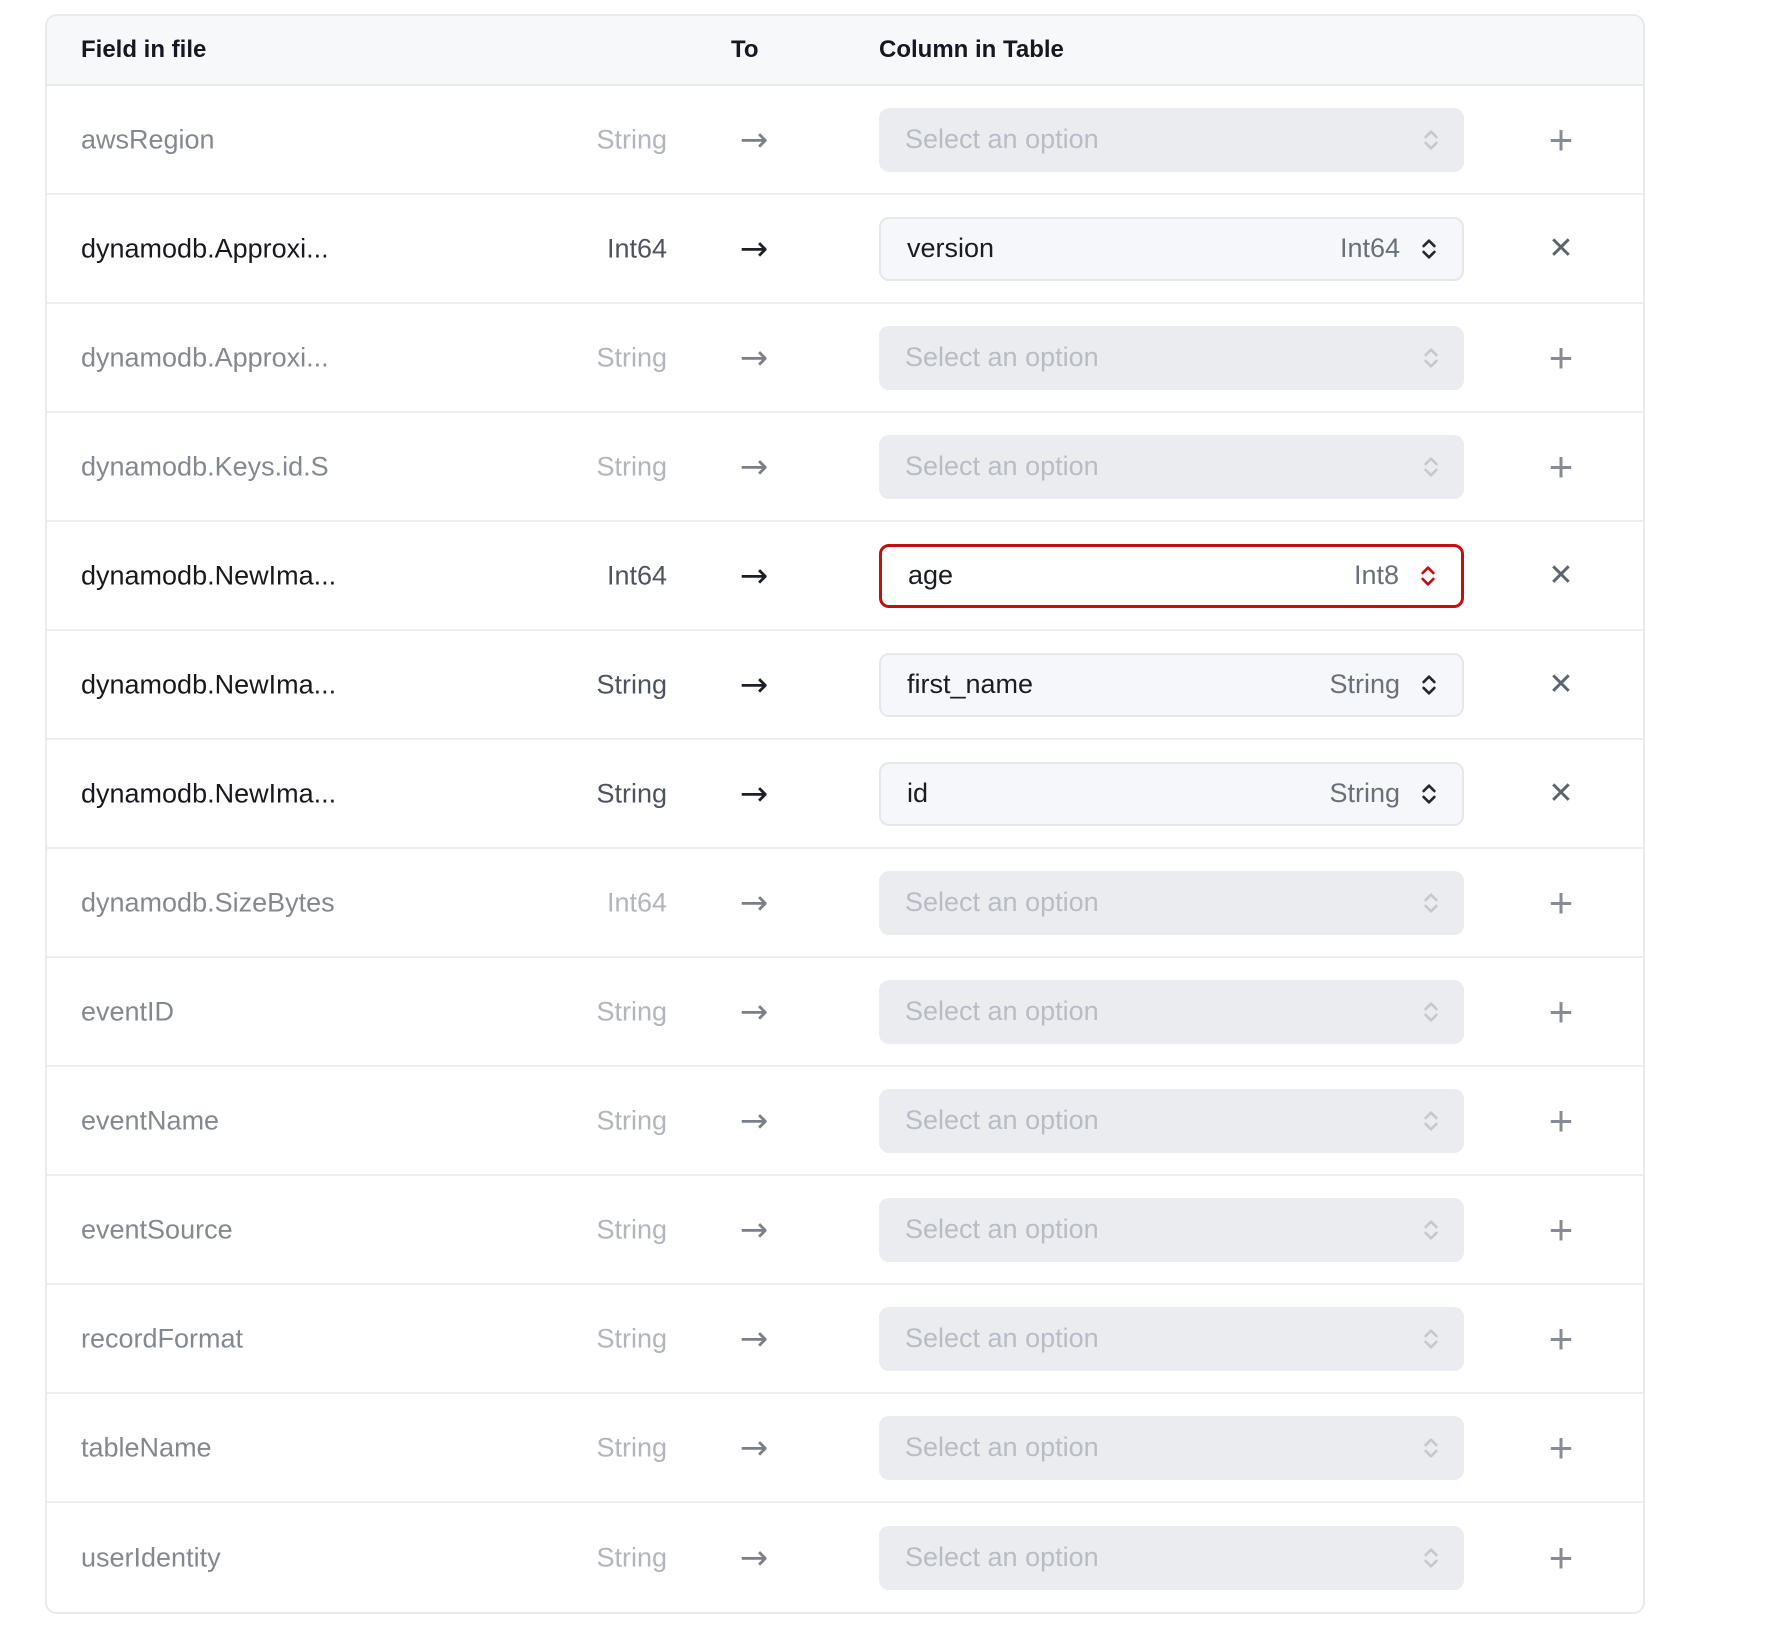  What do you see at coordinates (146, 1447) in the screenshot?
I see `field-name: tableName` at bounding box center [146, 1447].